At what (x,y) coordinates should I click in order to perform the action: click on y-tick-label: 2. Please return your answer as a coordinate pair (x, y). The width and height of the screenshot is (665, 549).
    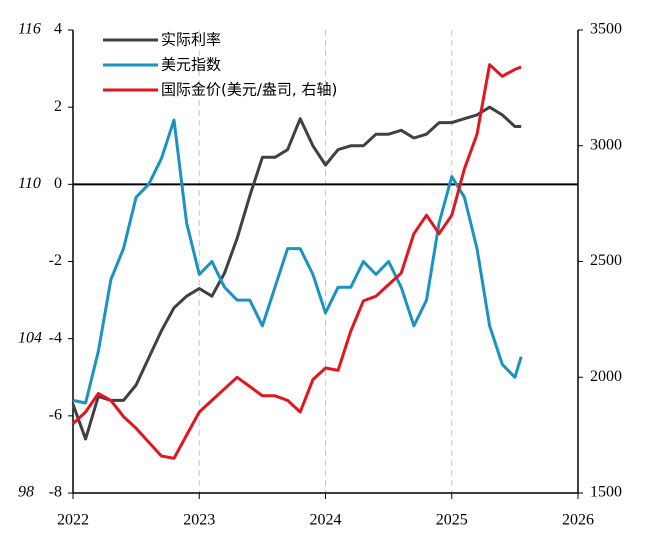
    Looking at the image, I should click on (58, 106).